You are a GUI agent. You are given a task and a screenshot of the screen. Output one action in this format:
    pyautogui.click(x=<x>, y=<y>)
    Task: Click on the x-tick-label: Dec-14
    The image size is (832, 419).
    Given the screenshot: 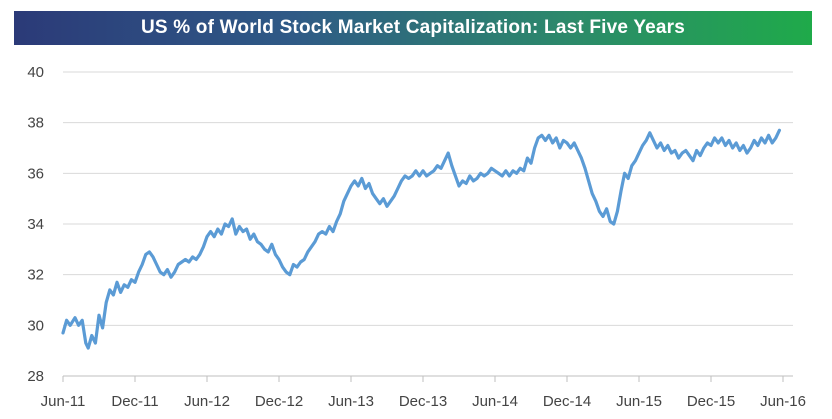 What is the action you would take?
    pyautogui.click(x=567, y=401)
    